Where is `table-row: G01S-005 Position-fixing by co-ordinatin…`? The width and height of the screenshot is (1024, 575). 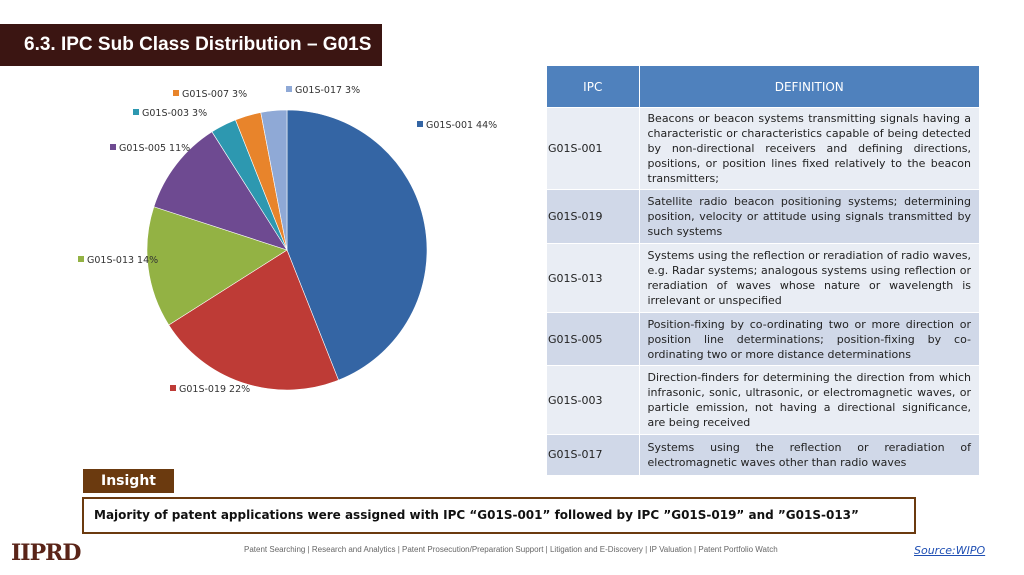
table-row: G01S-005 Position-fixing by co-ordinatin… is located at coordinates (763, 339).